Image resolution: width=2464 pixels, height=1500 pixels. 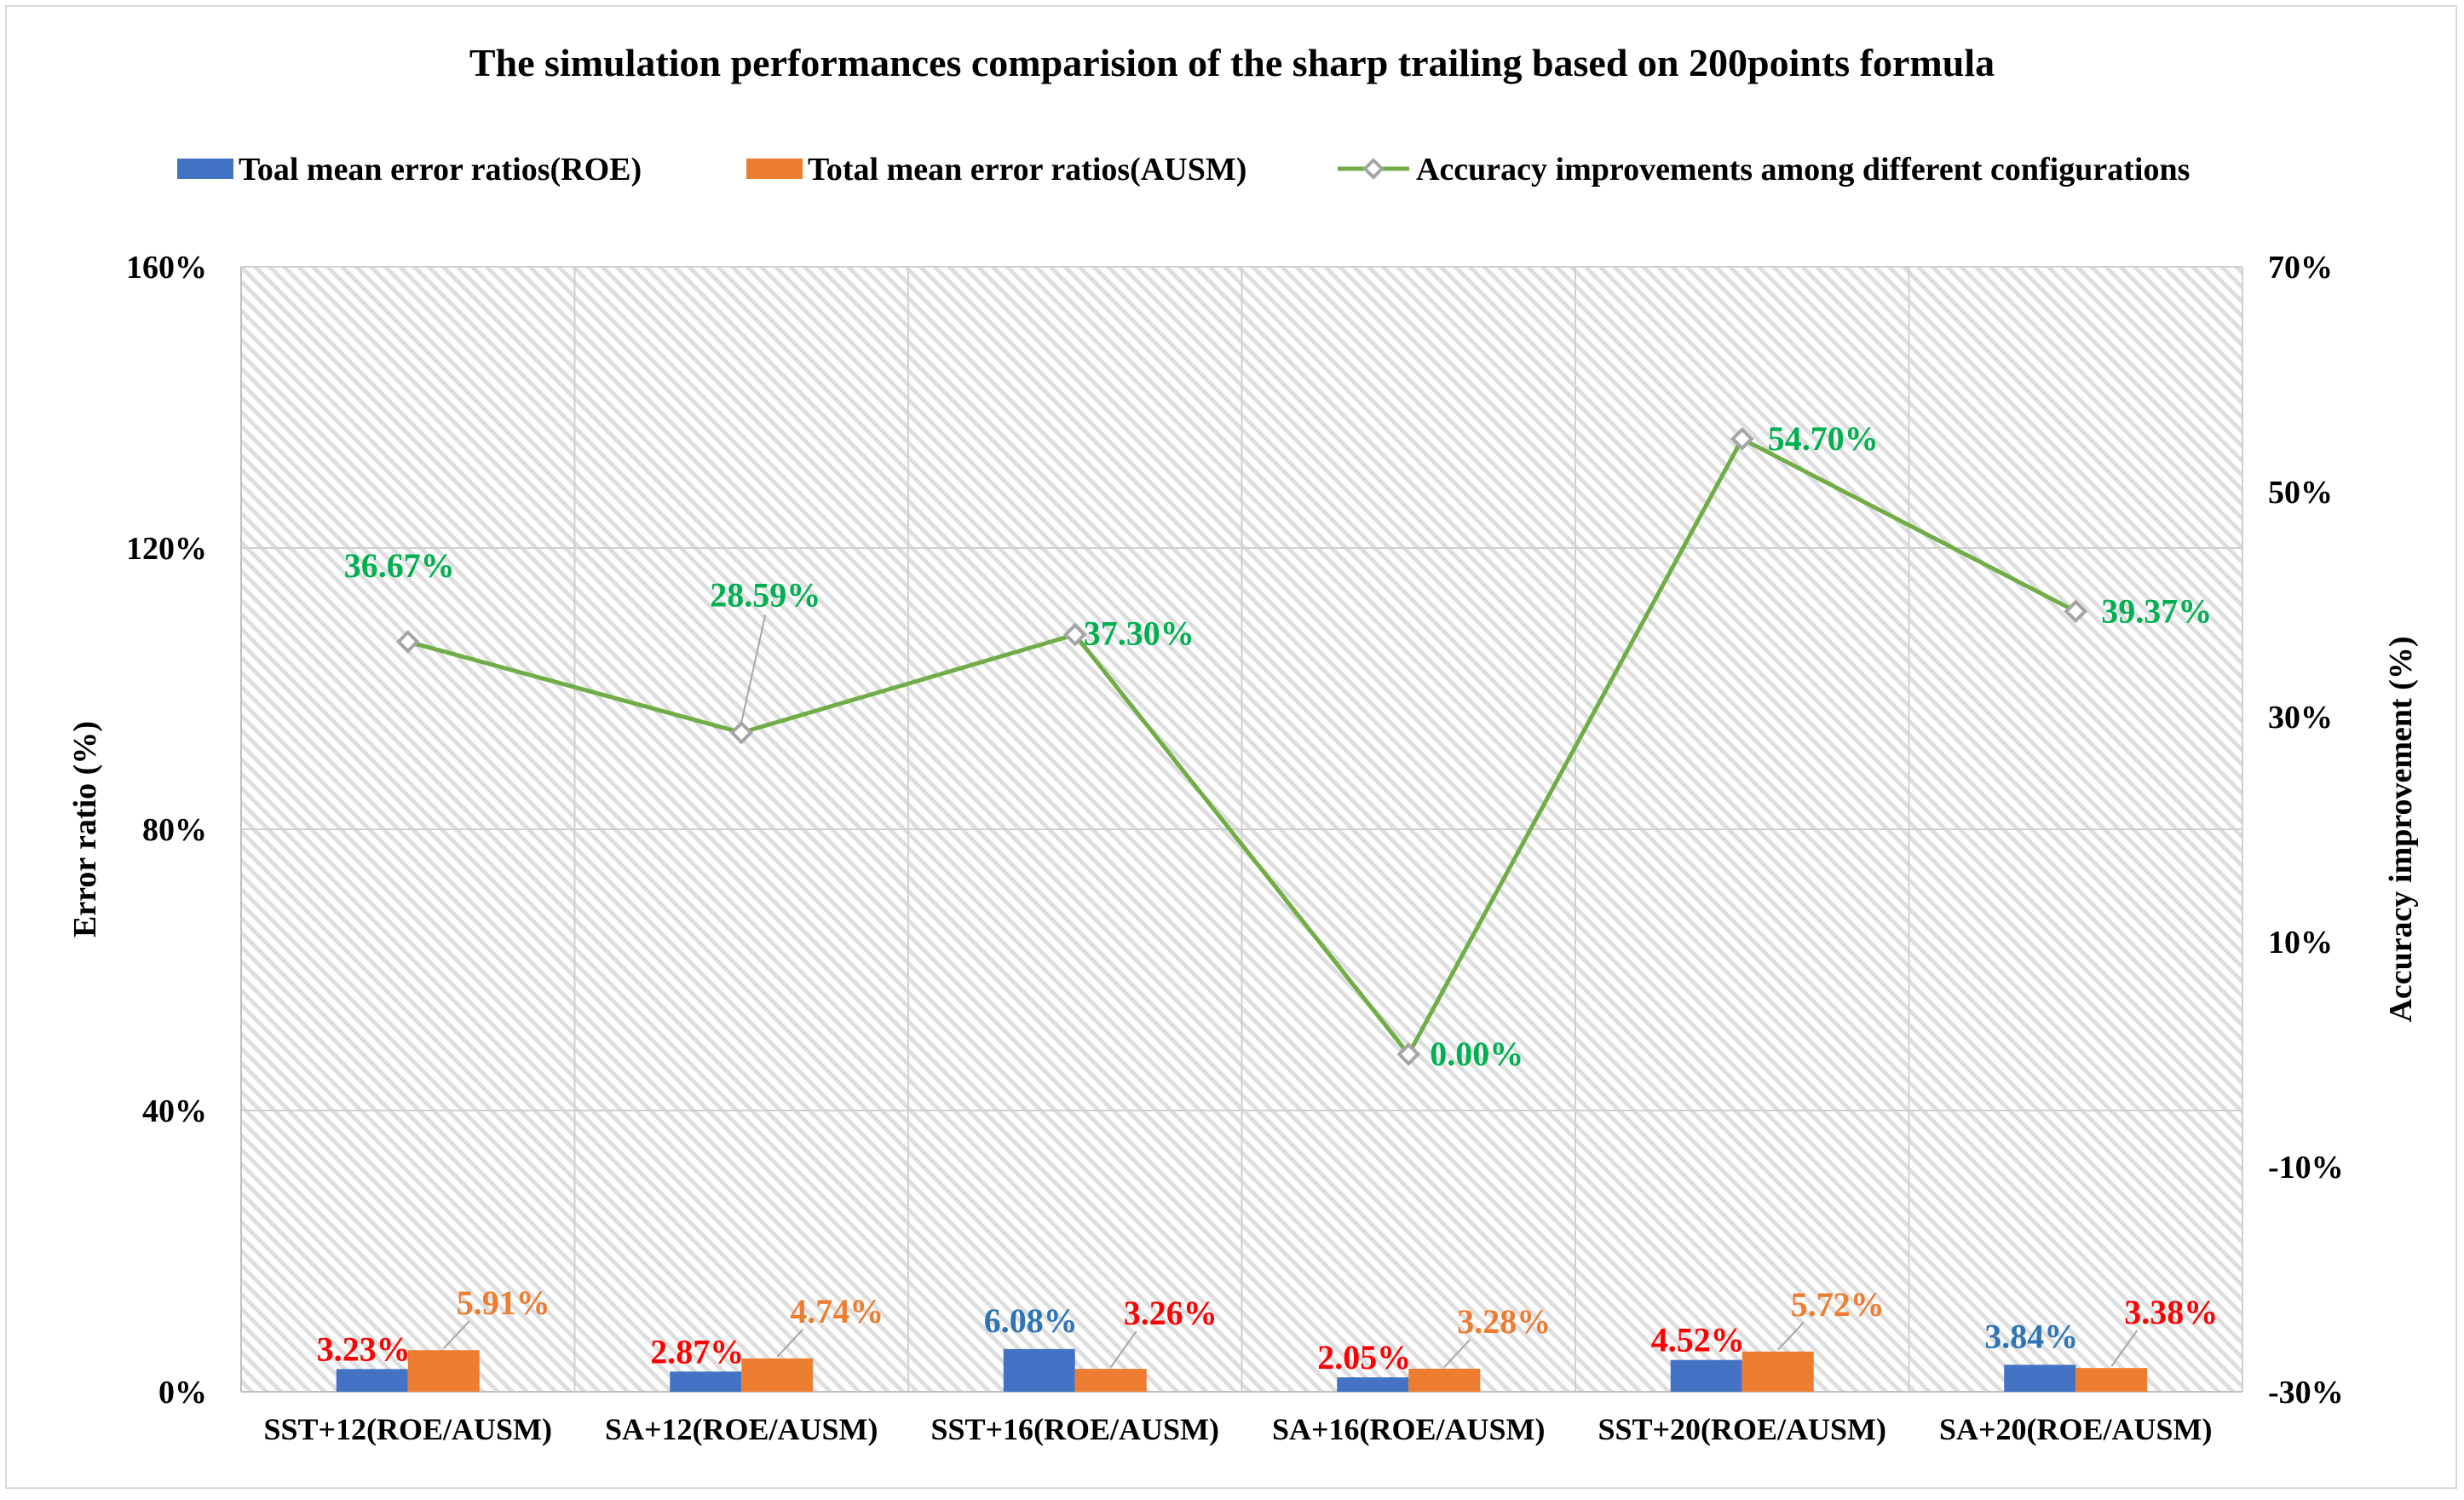 I want to click on bar-label-ausm: 3.26%, so click(x=1171, y=1313).